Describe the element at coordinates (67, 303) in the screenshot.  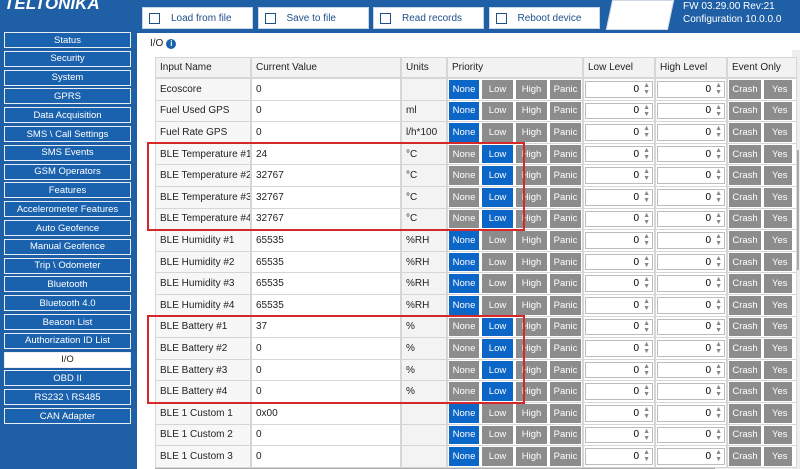
I see `sidebar-item: Bluetooth 4.0` at that location.